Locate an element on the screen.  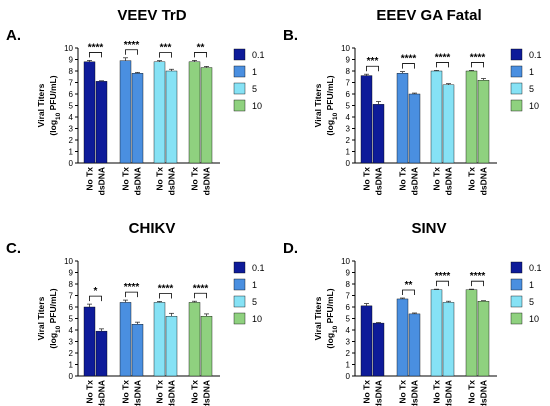
significance-label: ** is located at coordinates (409, 285).